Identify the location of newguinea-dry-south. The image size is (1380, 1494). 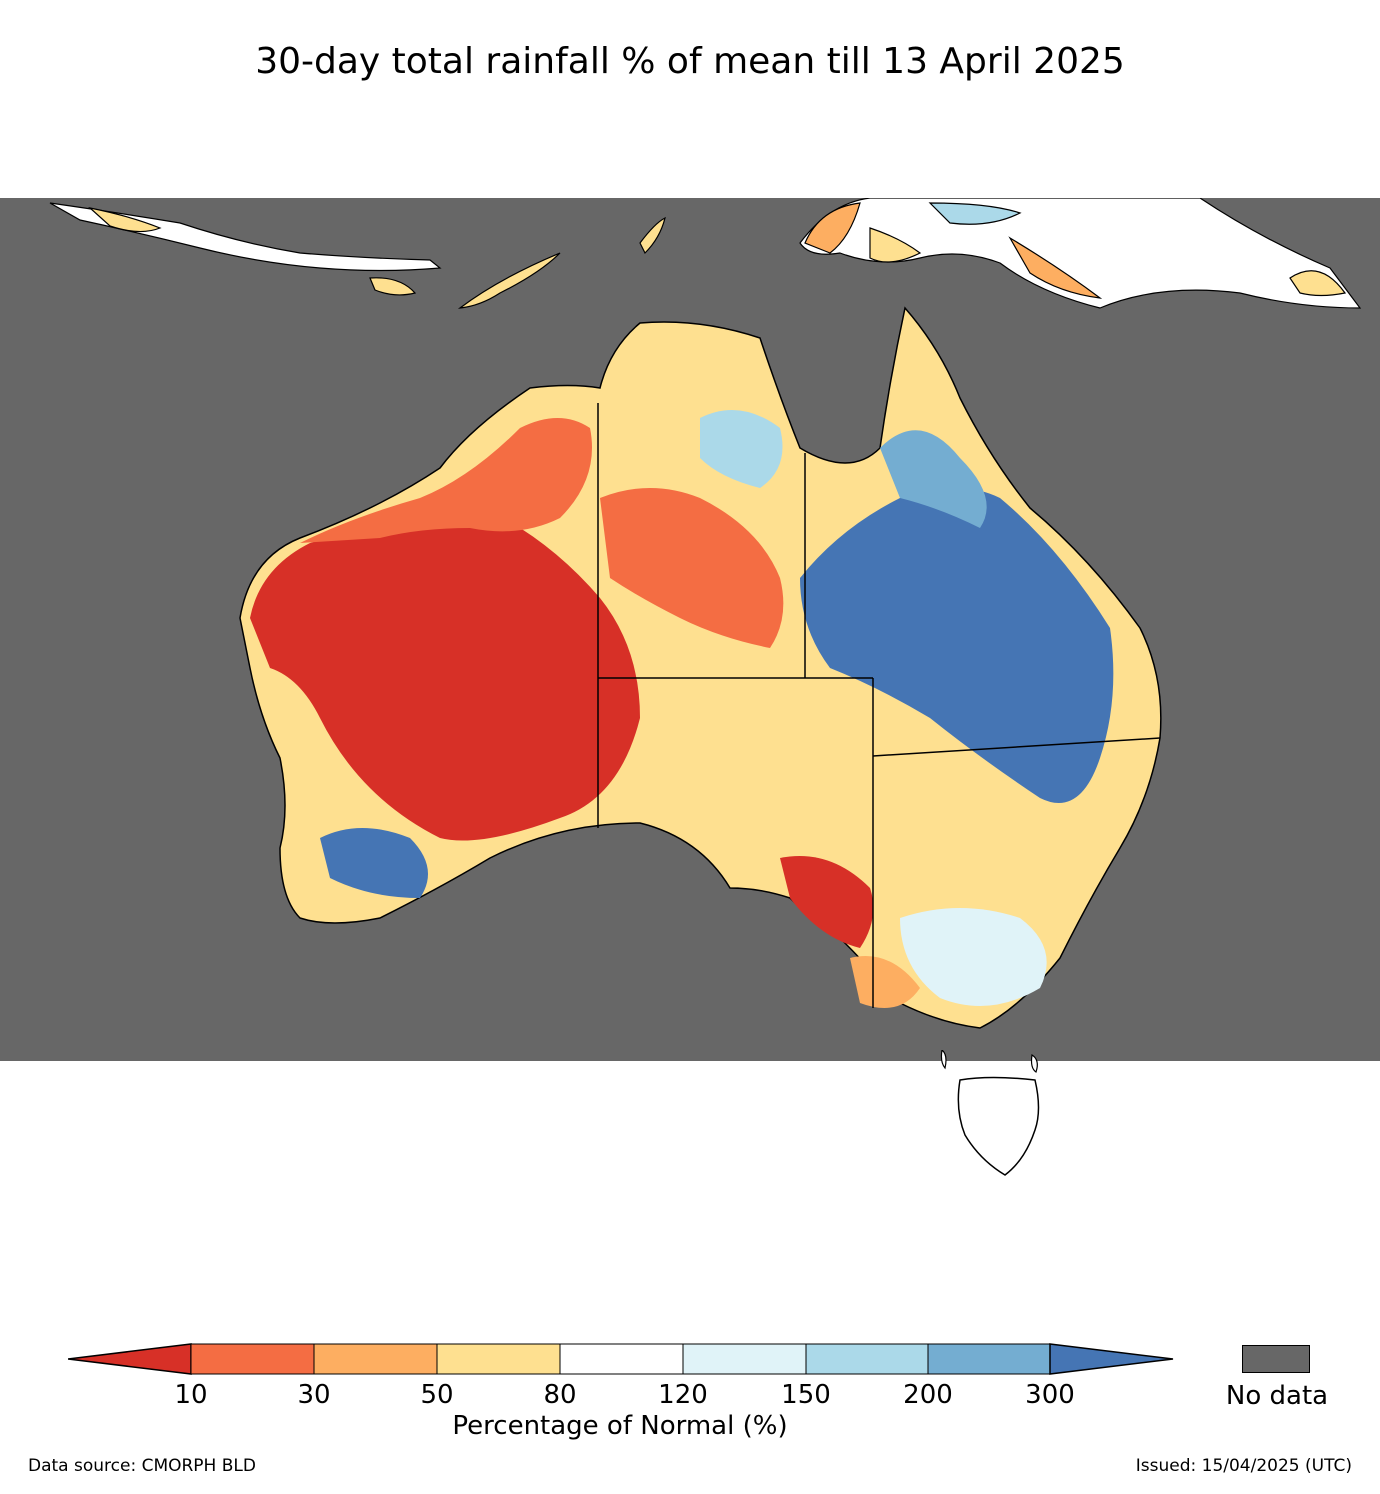
(895, 245).